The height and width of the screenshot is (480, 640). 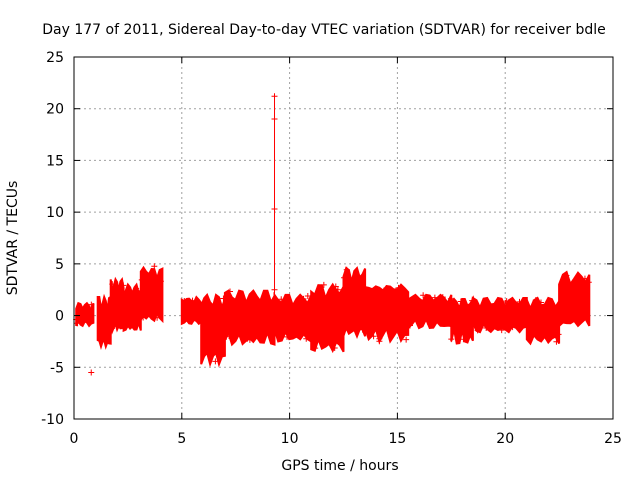 I want to click on x-tick-label: 15, so click(x=397, y=439).